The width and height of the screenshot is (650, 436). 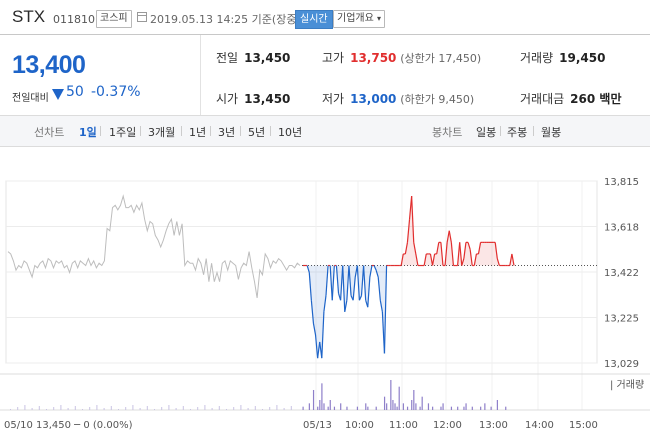 What do you see at coordinates (447, 132) in the screenshot?
I see `candle-chart-label: 봉차트` at bounding box center [447, 132].